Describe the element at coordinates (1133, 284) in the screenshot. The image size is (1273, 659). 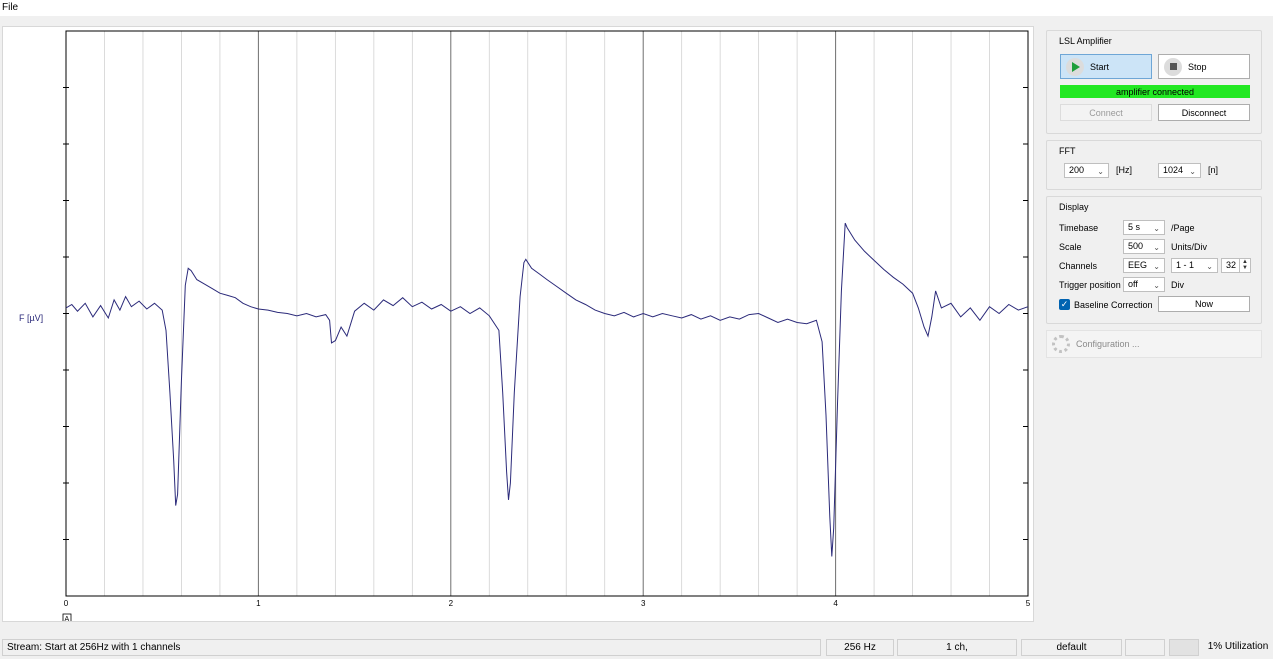
I see `trigger-position-value: off` at that location.